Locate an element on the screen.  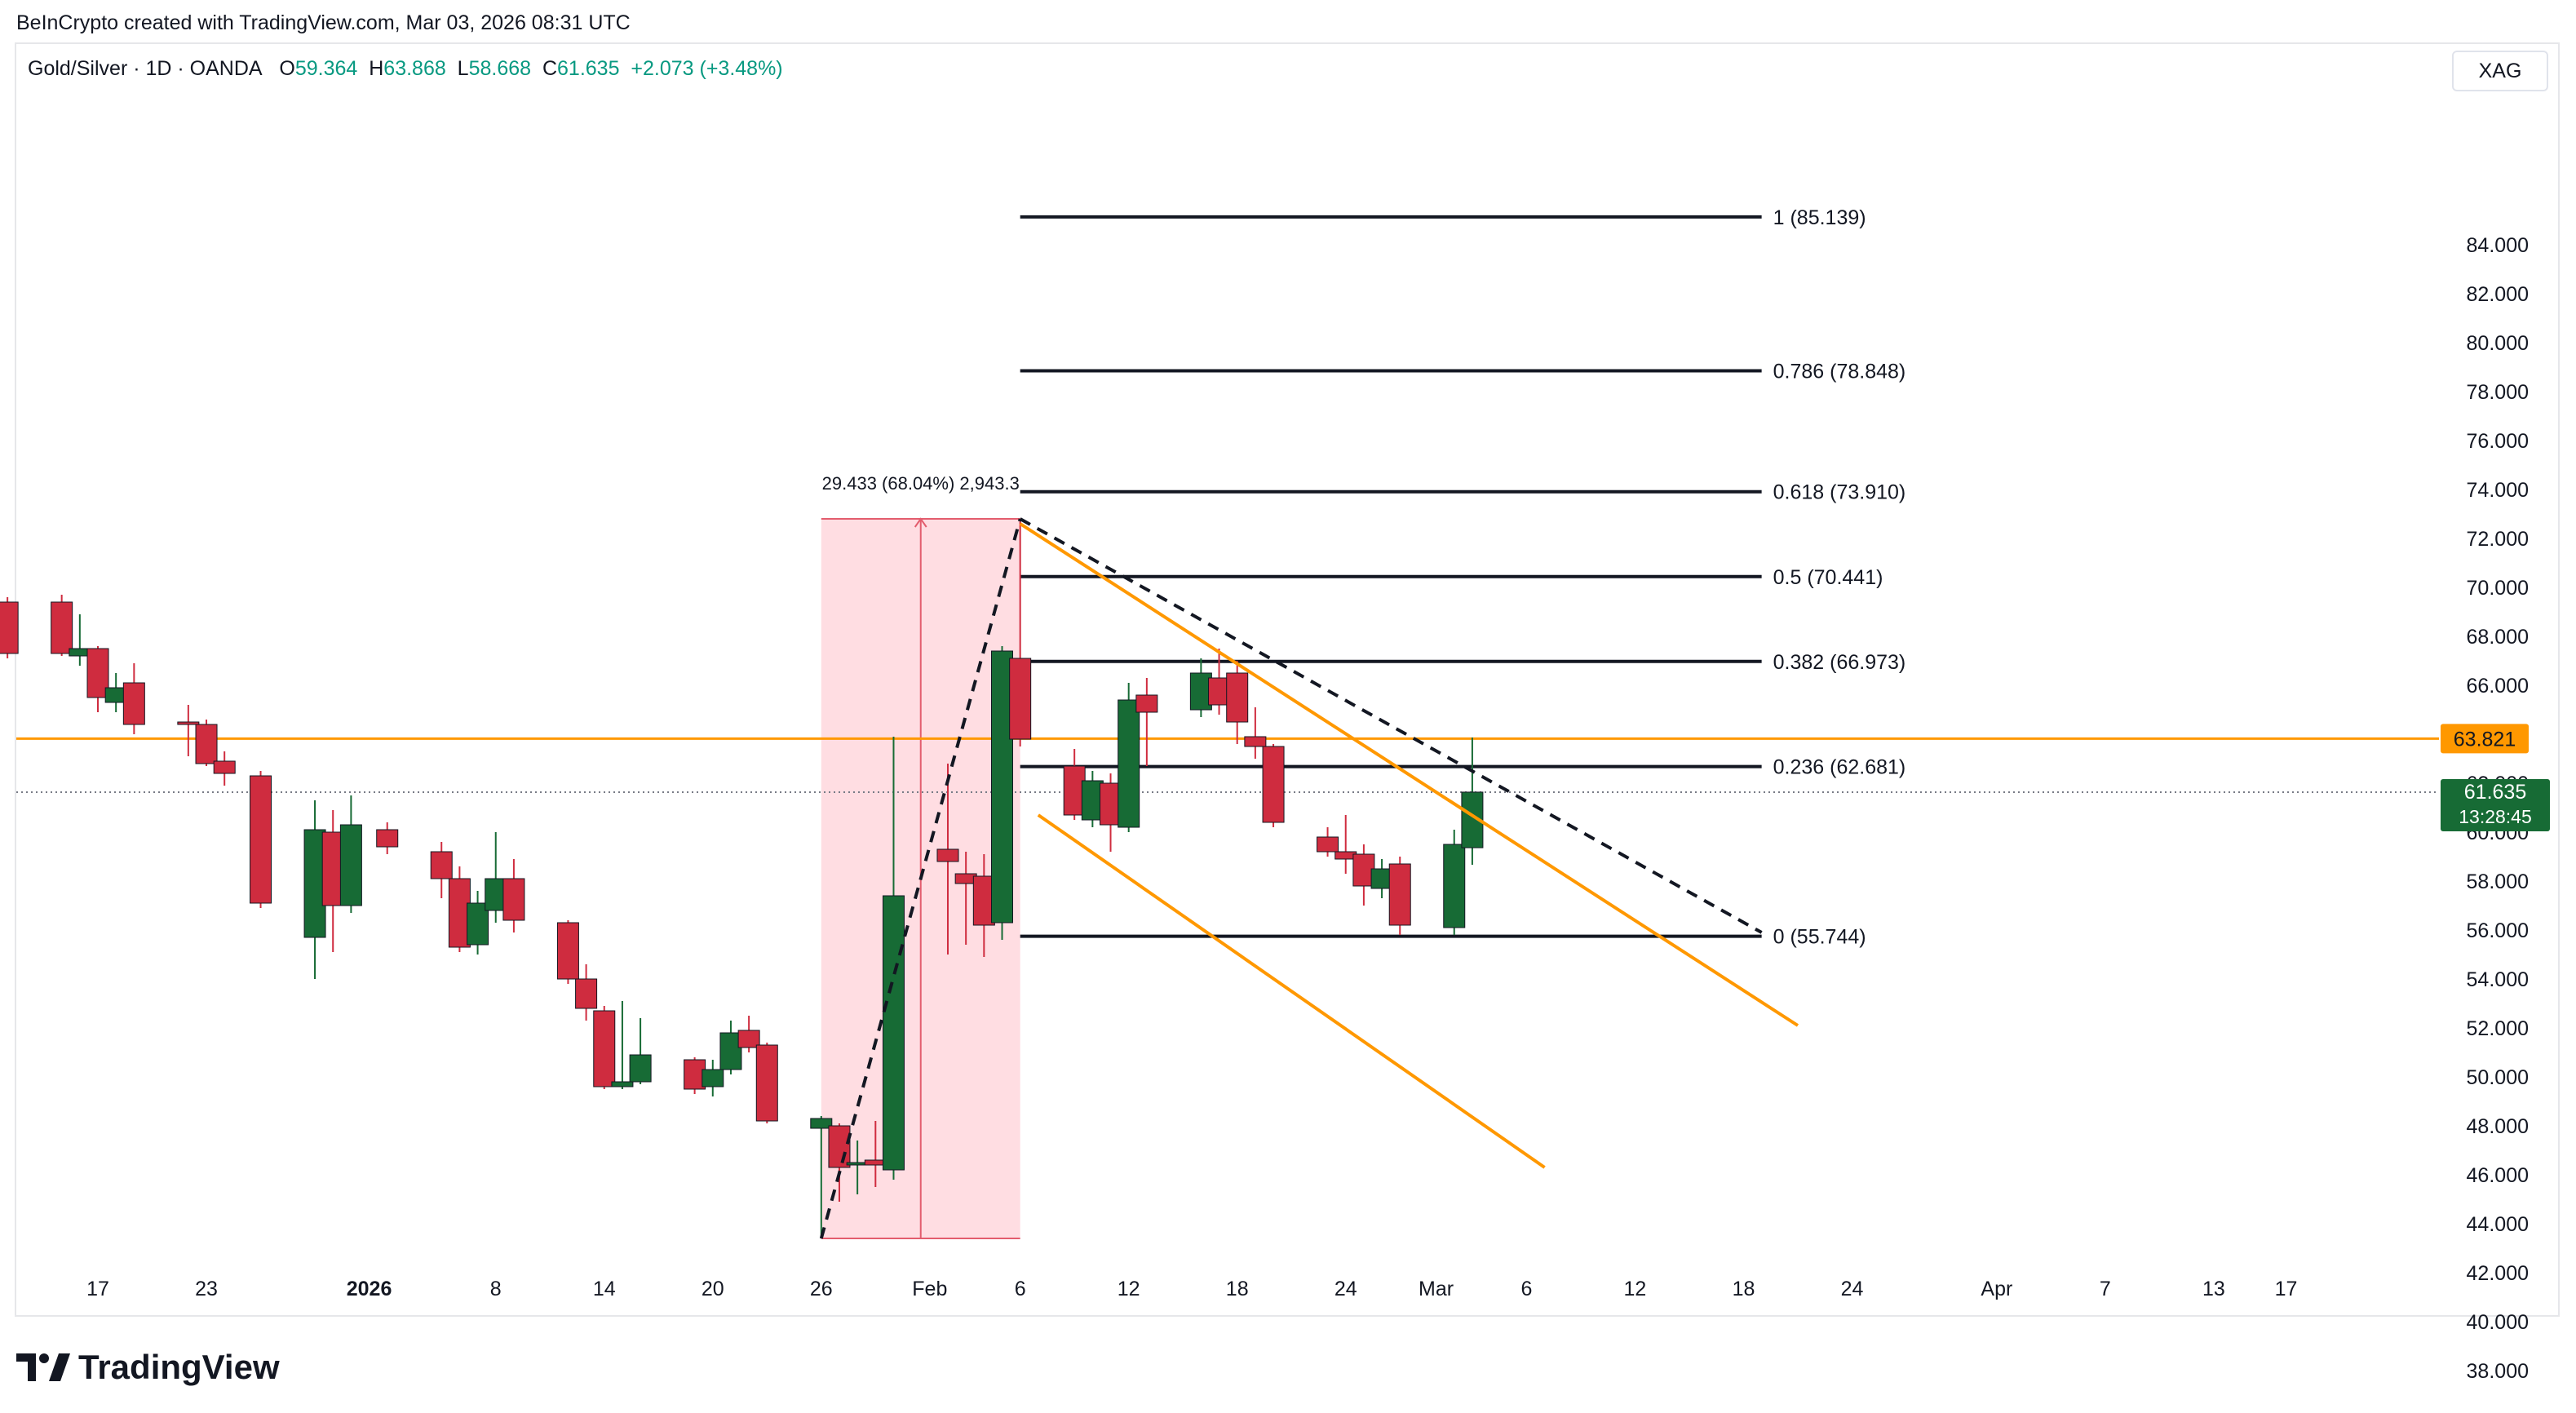
time-axis-label: Mar is located at coordinates (1436, 1289).